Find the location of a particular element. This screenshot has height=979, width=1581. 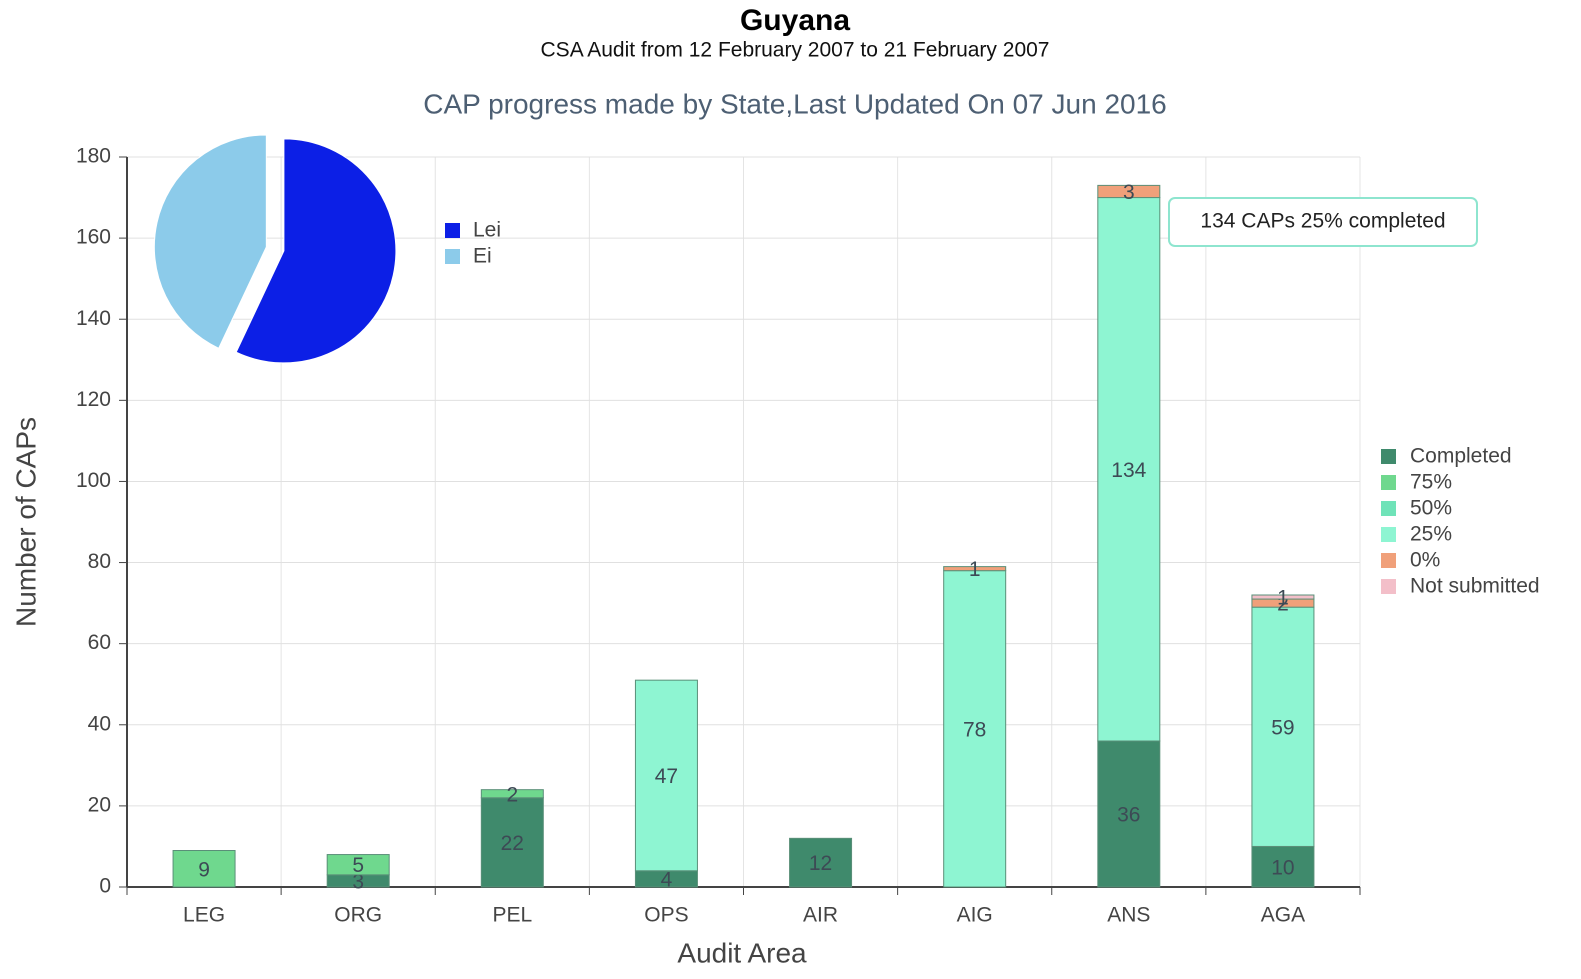

x-tick-label: ORG is located at coordinates (358, 915).